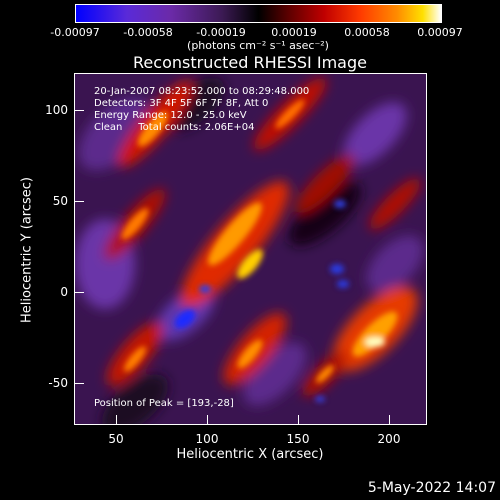  What do you see at coordinates (148, 32) in the screenshot?
I see `colorbar-tick-label: -0.00058` at bounding box center [148, 32].